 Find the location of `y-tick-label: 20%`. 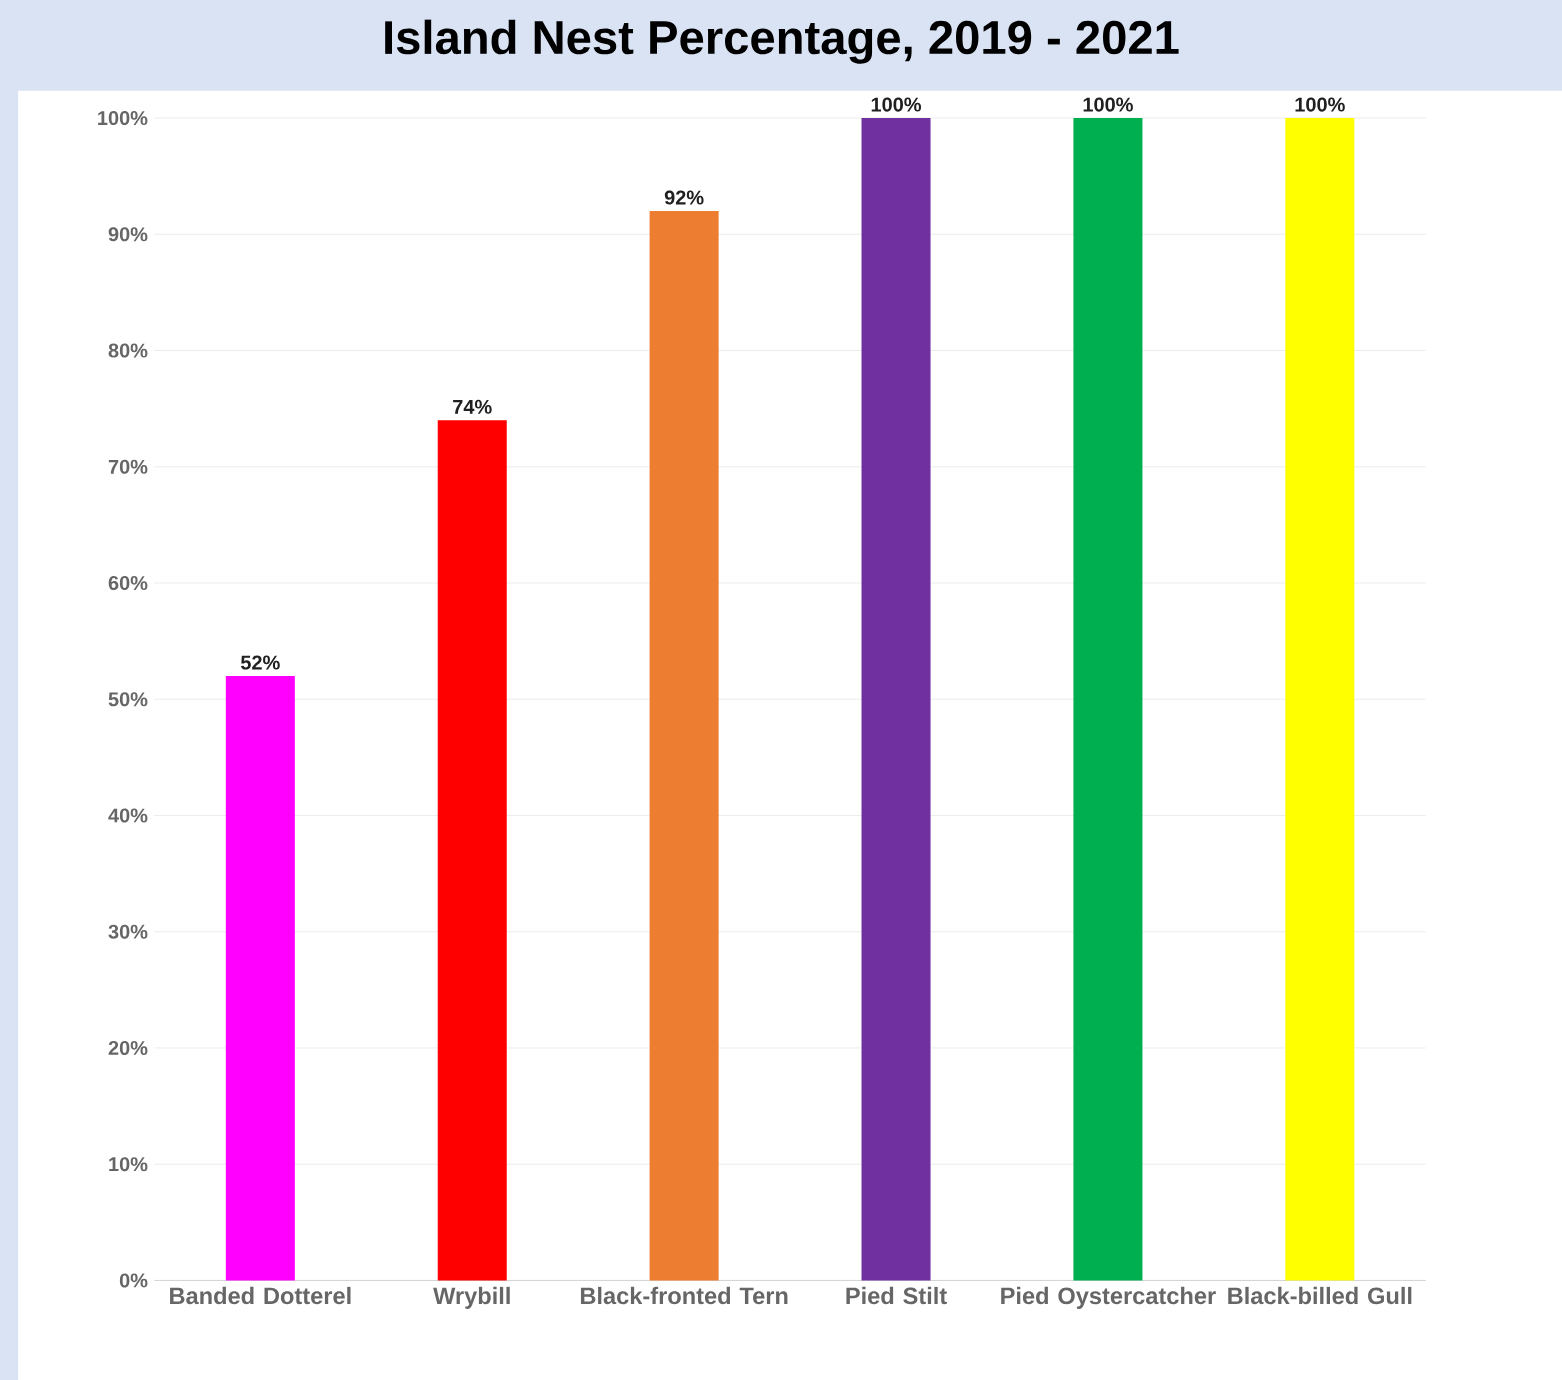

y-tick-label: 20% is located at coordinates (128, 1047).